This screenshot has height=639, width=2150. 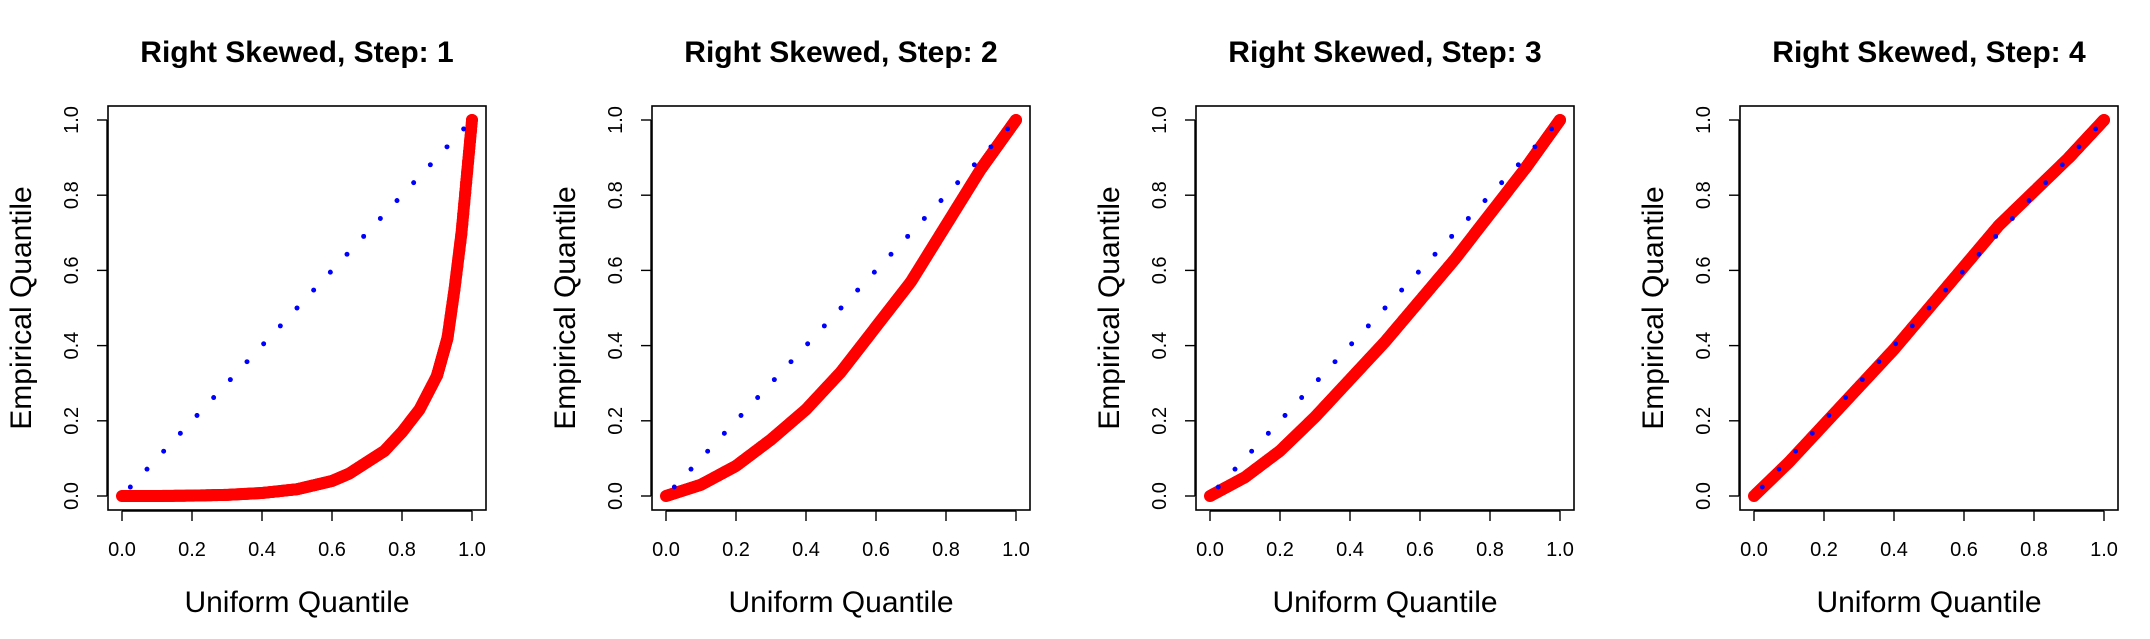 I want to click on chart-title: Right Skewed, Step: 1, so click(x=296, y=52).